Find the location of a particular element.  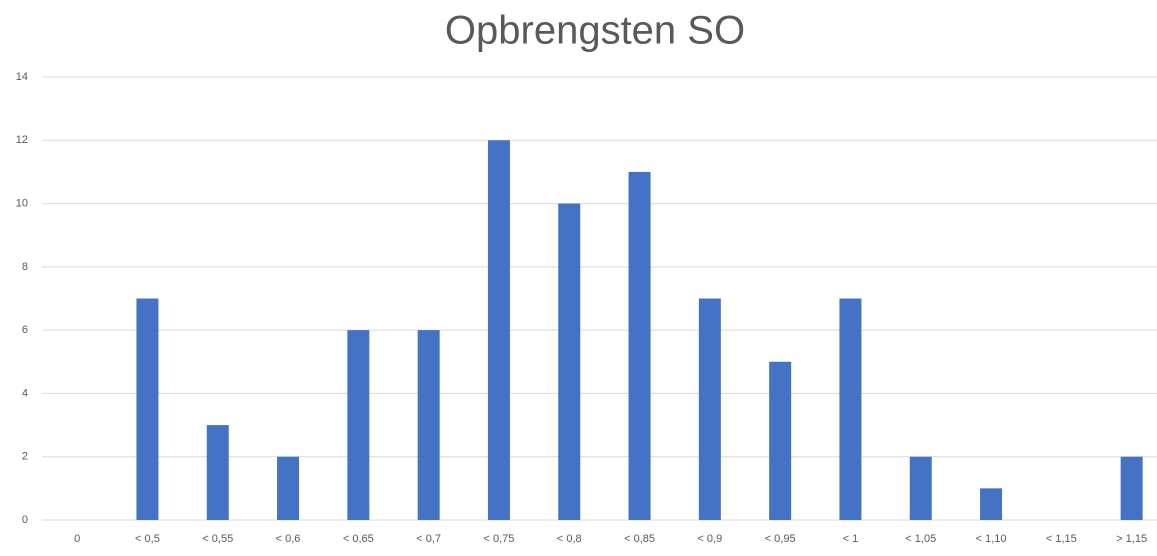

x-tick-label: < 0,75 is located at coordinates (499, 539).